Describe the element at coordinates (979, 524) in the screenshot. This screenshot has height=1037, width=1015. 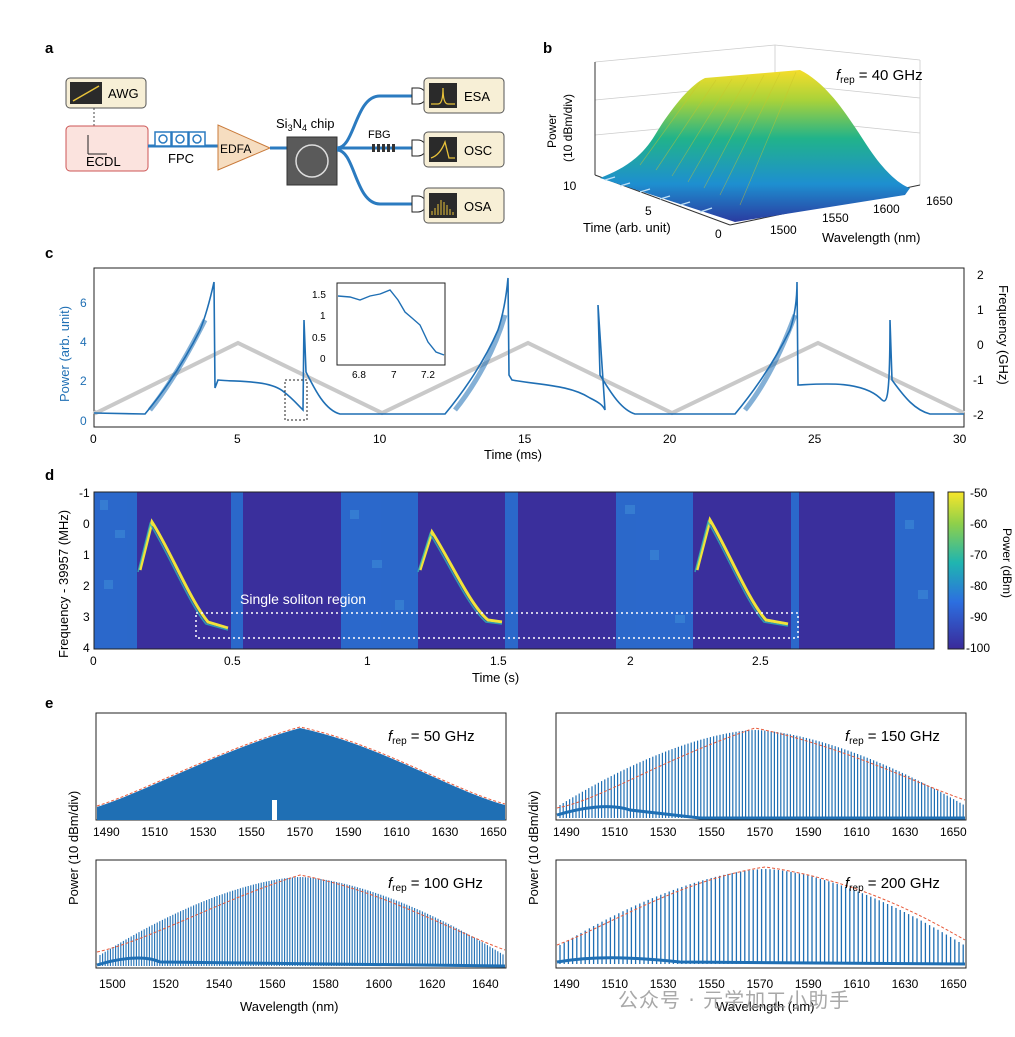
I see `cbar-tick: -60` at that location.